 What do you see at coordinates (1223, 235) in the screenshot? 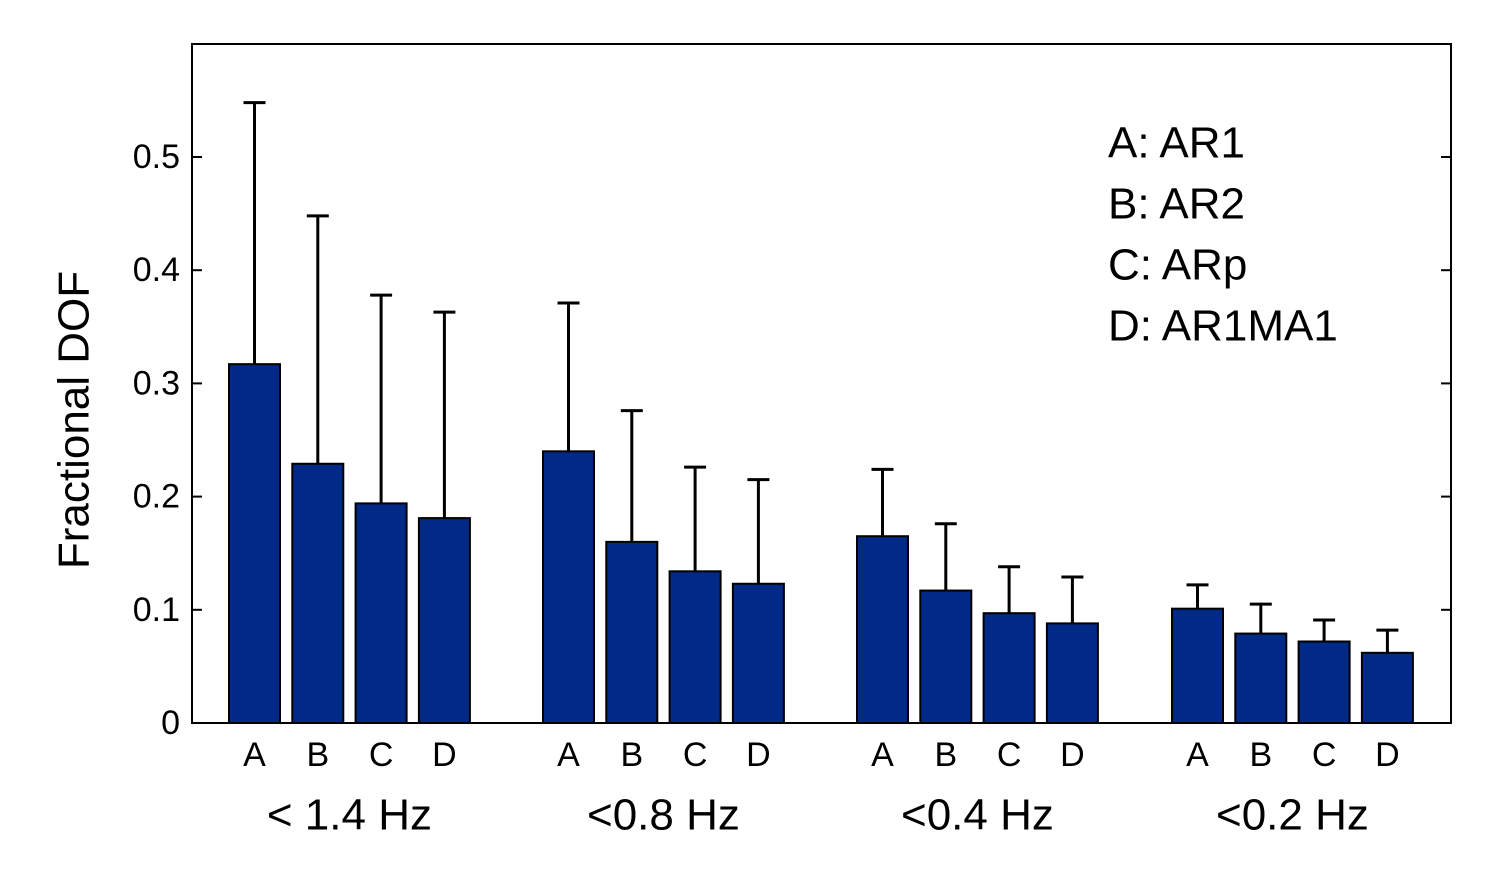
I see `legend: A: AR1 B: AR2 C: ARp D: AR1MA1` at bounding box center [1223, 235].